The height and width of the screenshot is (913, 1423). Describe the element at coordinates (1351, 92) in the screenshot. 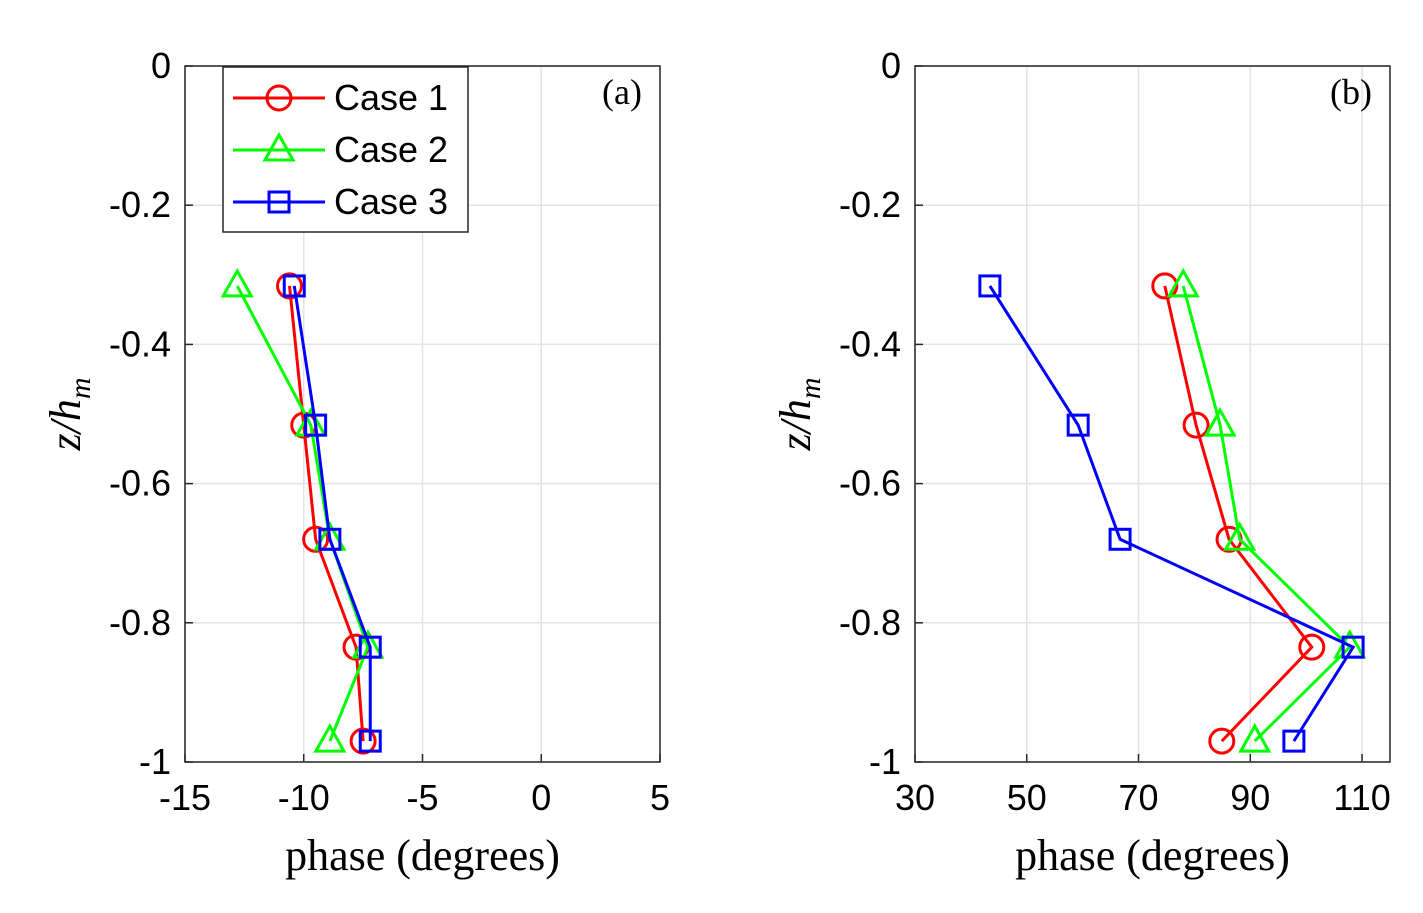

I see `panel-label: (b)` at that location.